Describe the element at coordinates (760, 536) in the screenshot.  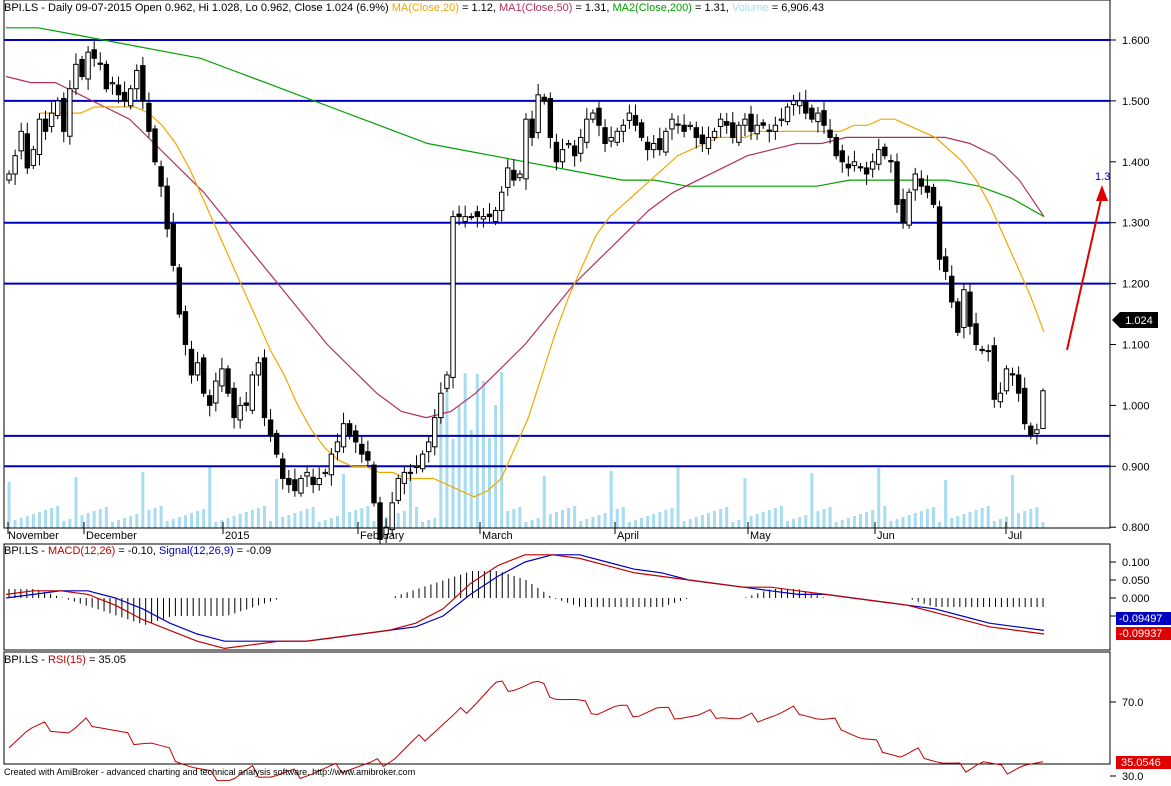
I see `date-tick-label-6: May` at that location.